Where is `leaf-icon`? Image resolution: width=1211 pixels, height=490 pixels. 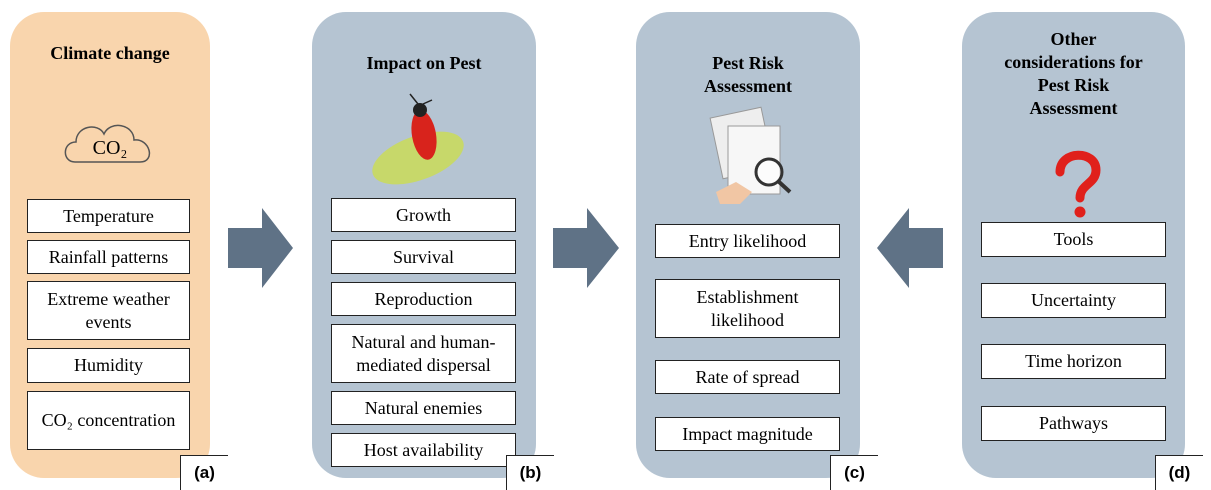
leaf-icon is located at coordinates (418, 158).